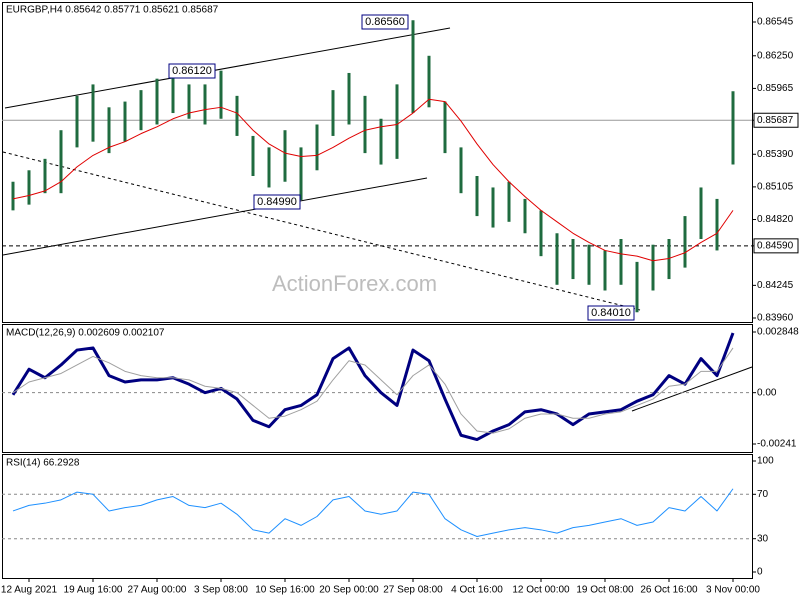 The width and height of the screenshot is (800, 600). Describe the element at coordinates (763, 538) in the screenshot. I see `y-tick-label: 30` at that location.